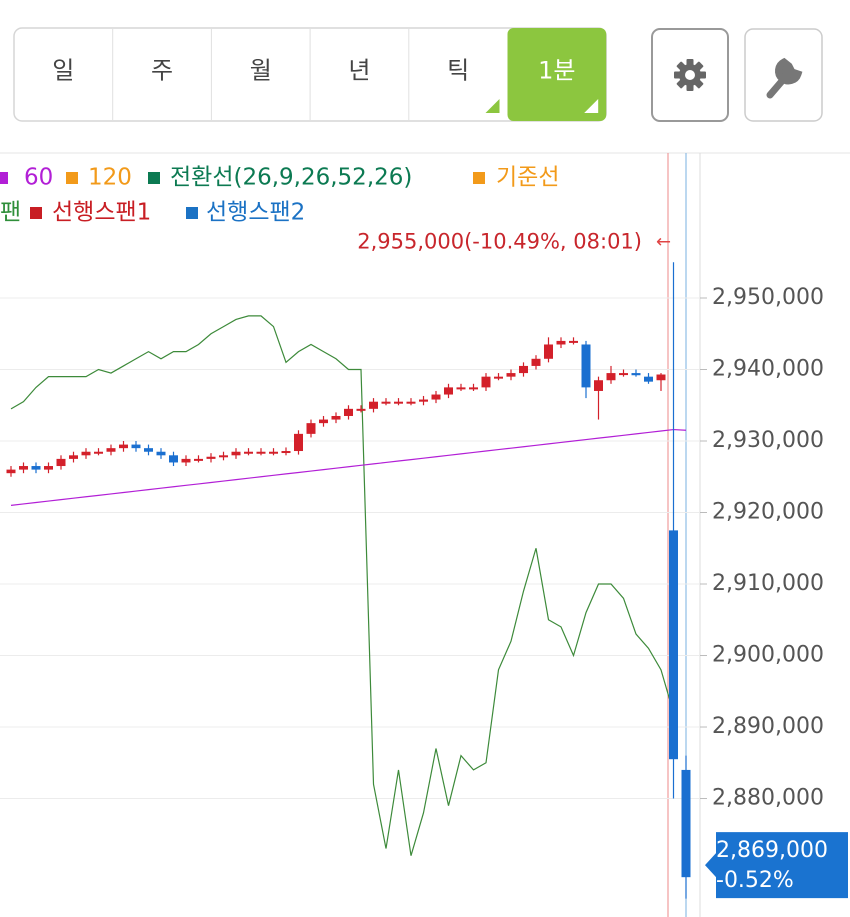  I want to click on y-tick-label: 2,950,000, so click(768, 297).